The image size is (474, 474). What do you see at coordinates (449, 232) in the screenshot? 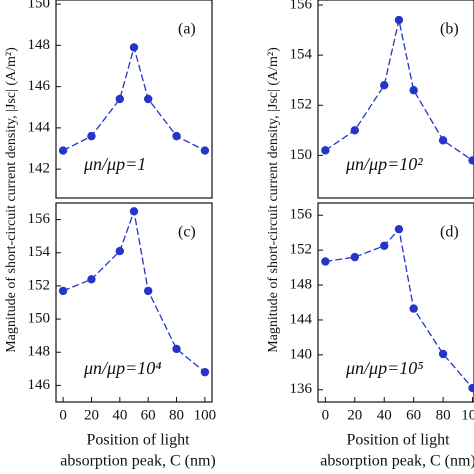
I see `panel-label: (d)` at bounding box center [449, 232].